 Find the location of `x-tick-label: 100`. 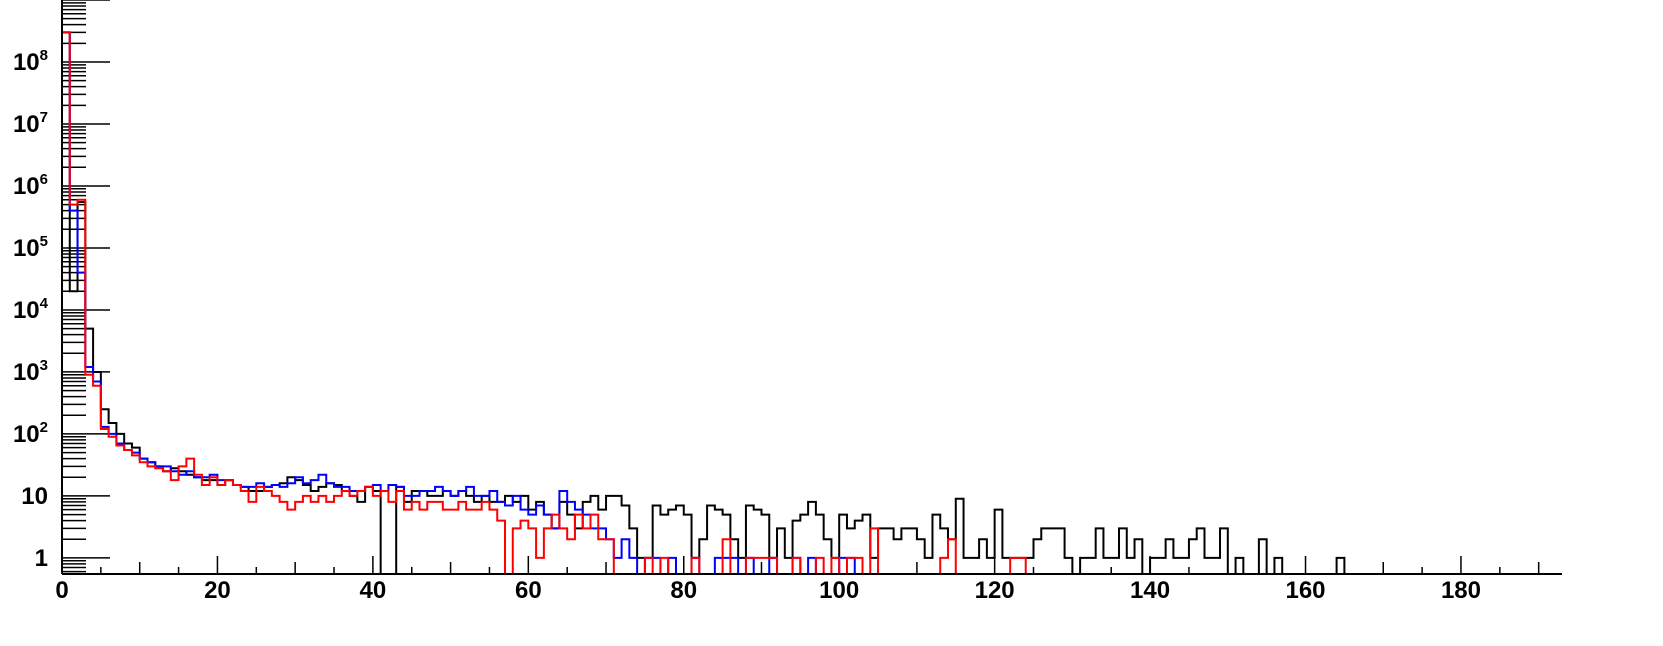

x-tick-label: 100 is located at coordinates (839, 590).